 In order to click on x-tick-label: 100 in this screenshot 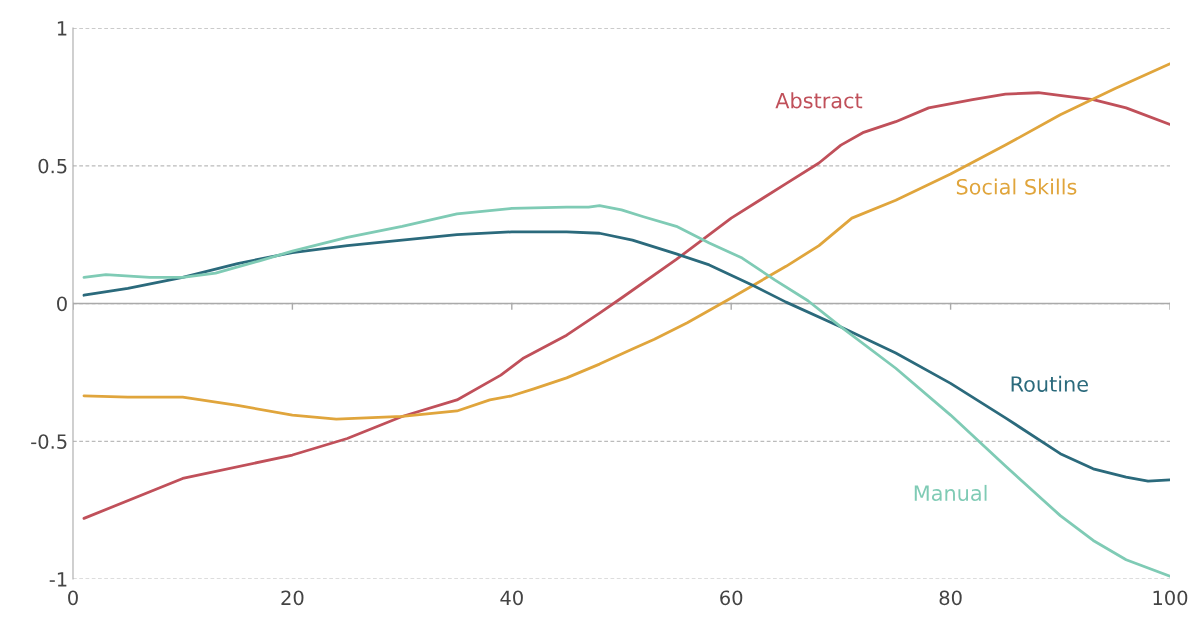, I will do `click(1170, 598)`.